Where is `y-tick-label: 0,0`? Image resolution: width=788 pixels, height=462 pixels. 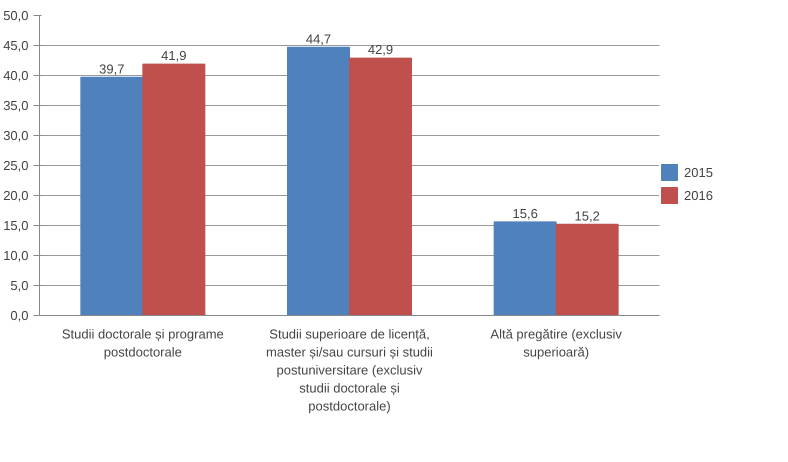 y-tick-label: 0,0 is located at coordinates (19, 315).